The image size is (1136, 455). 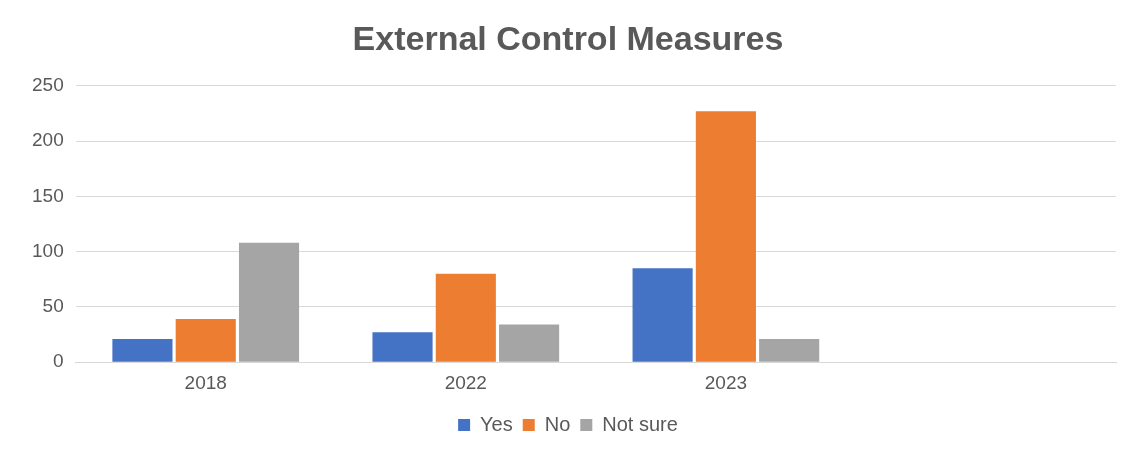 What do you see at coordinates (48, 195) in the screenshot?
I see `y-tick-label: 150` at bounding box center [48, 195].